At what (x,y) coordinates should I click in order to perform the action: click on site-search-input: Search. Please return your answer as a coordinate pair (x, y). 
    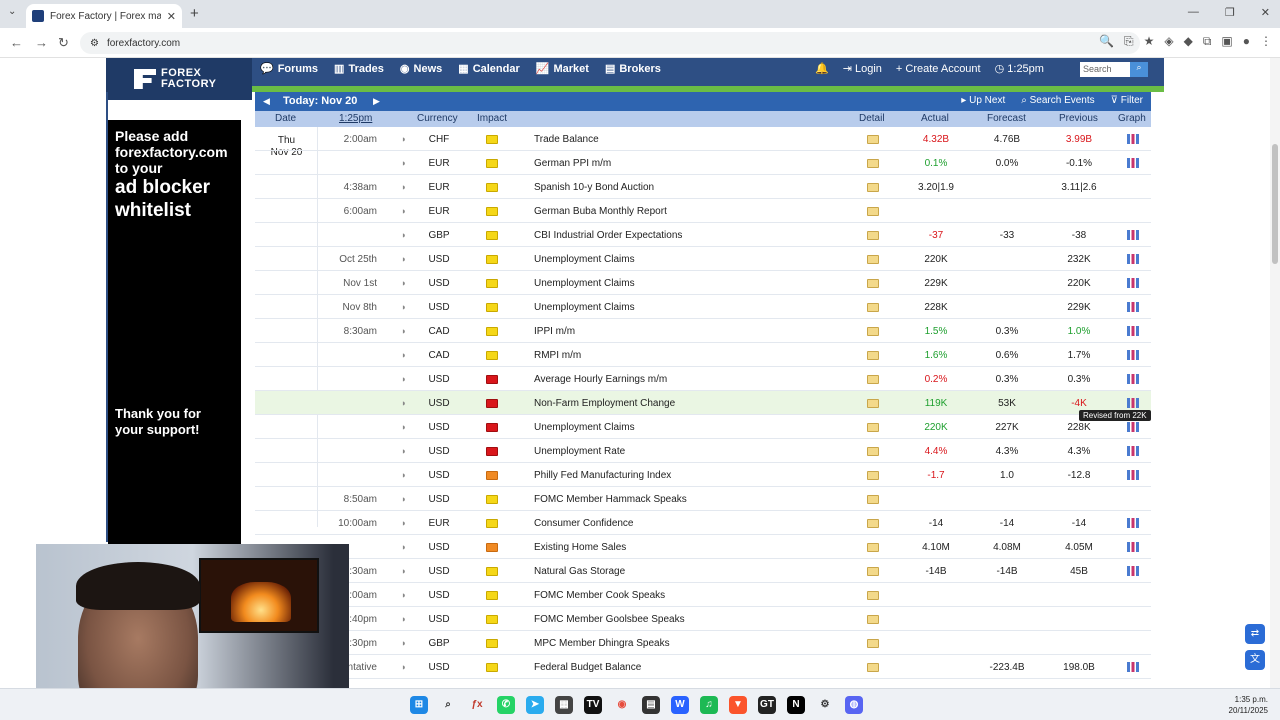
    Looking at the image, I should click on (1105, 69).